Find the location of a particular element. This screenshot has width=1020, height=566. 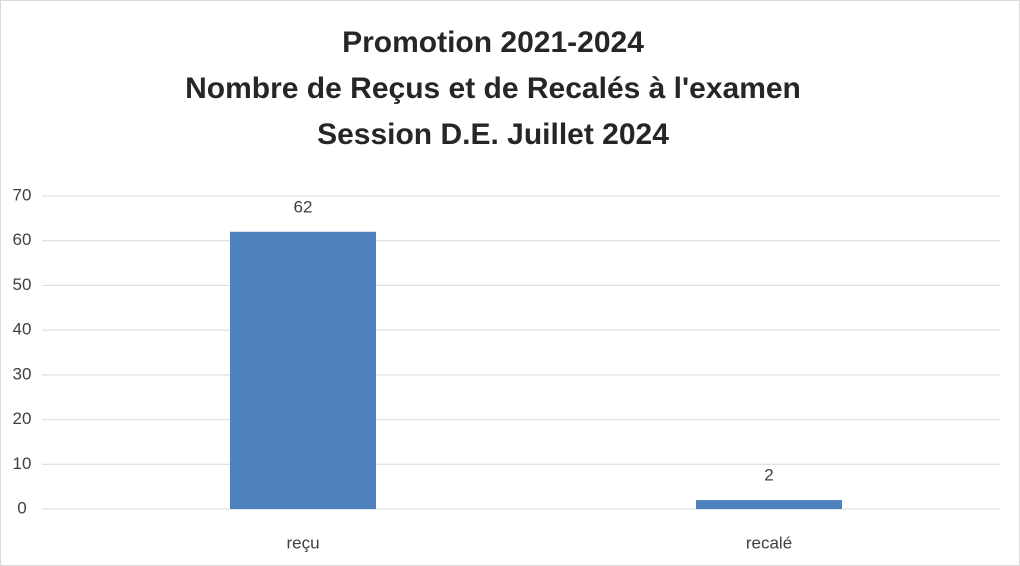

chart-title: Nombre de Reçus et de Recalés à l'examen is located at coordinates (493, 88).